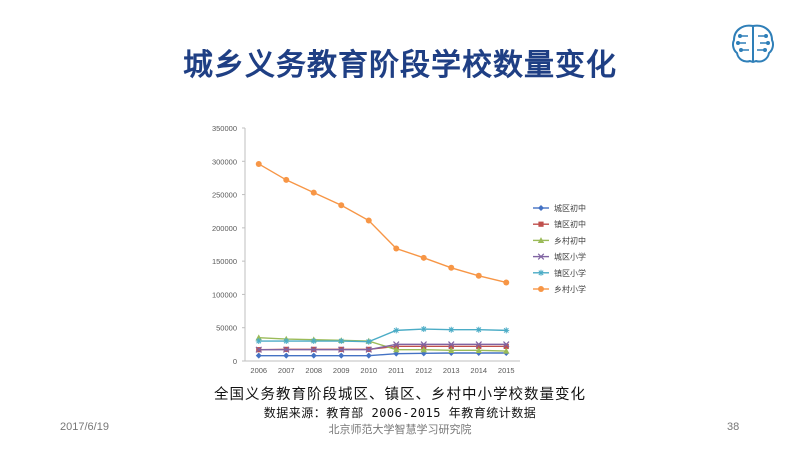 This screenshot has height=450, width=800. What do you see at coordinates (224, 161) in the screenshot?
I see `y-tick-label: 300000` at bounding box center [224, 161].